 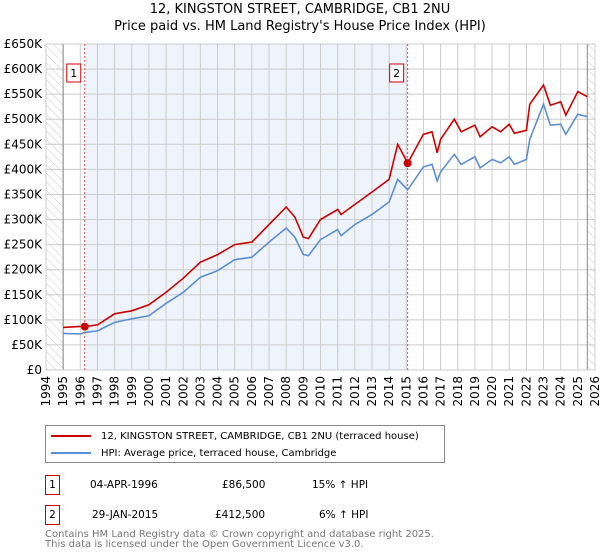 What do you see at coordinates (132, 391) in the screenshot?
I see `x-tick-label: 1999` at bounding box center [132, 391].